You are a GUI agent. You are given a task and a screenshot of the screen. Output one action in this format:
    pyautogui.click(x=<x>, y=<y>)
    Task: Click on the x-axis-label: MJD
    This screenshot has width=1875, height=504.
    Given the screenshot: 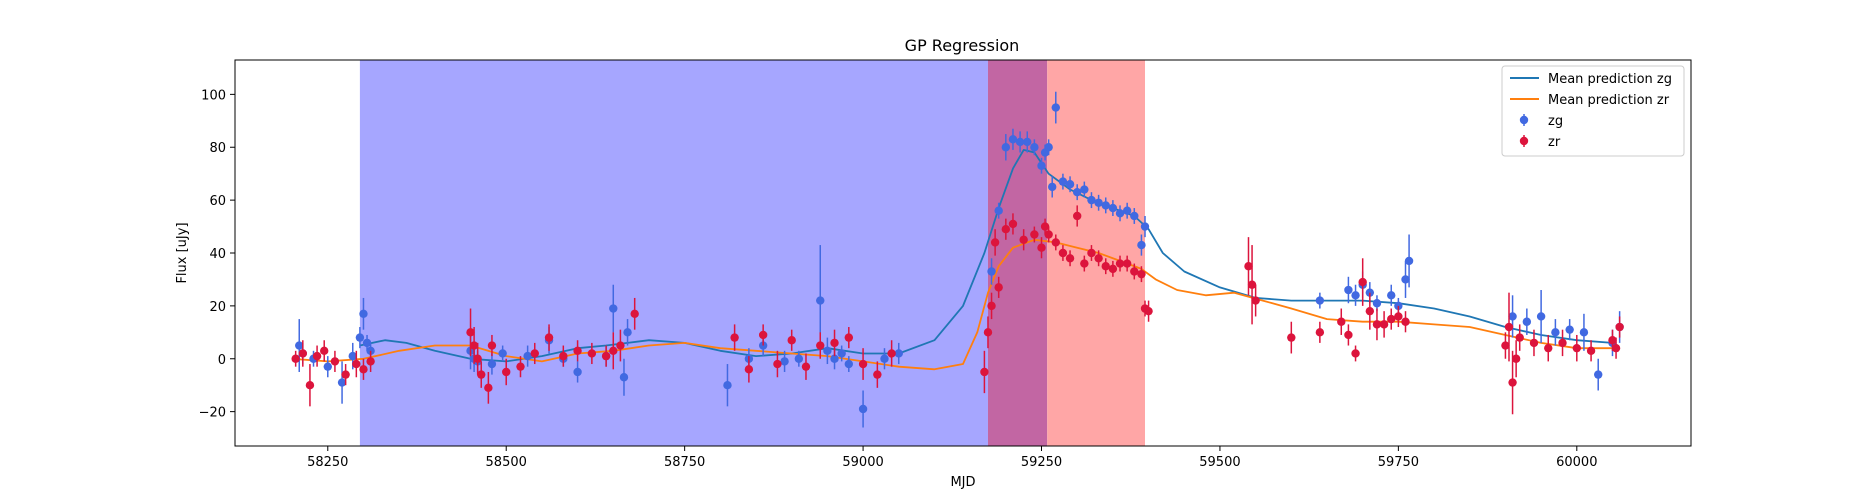 What is the action you would take?
    pyautogui.click(x=962, y=482)
    